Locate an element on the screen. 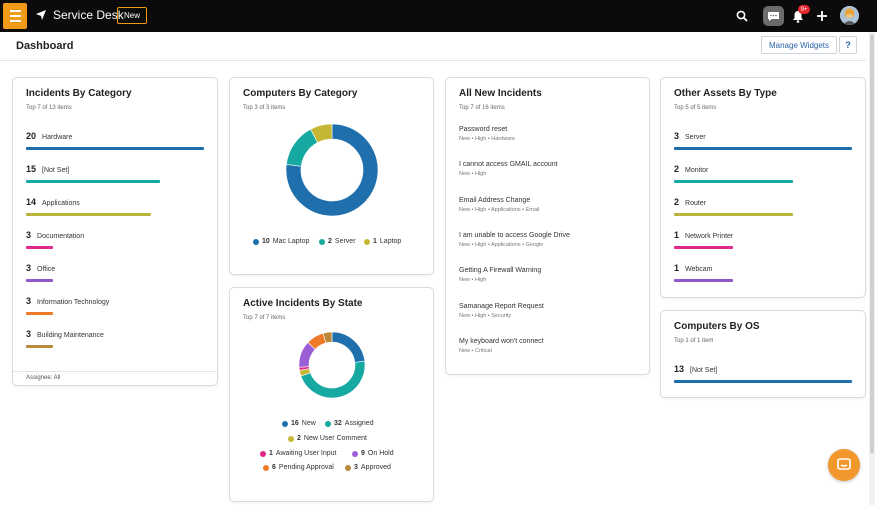 The height and width of the screenshot is (505, 877). new-button: New is located at coordinates (132, 15).